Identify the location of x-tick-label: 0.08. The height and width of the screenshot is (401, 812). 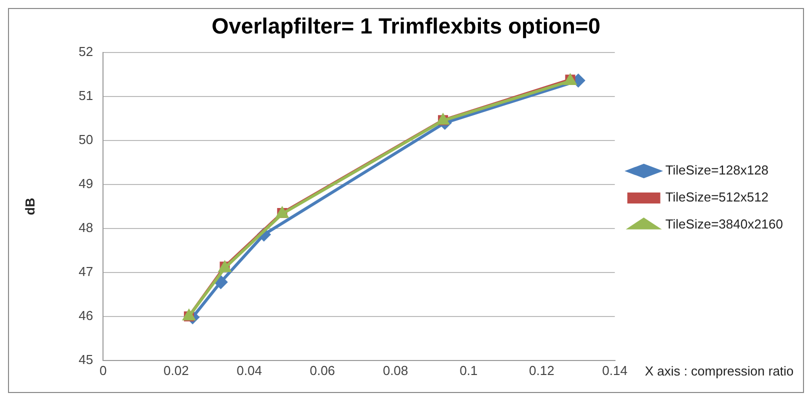
(395, 370).